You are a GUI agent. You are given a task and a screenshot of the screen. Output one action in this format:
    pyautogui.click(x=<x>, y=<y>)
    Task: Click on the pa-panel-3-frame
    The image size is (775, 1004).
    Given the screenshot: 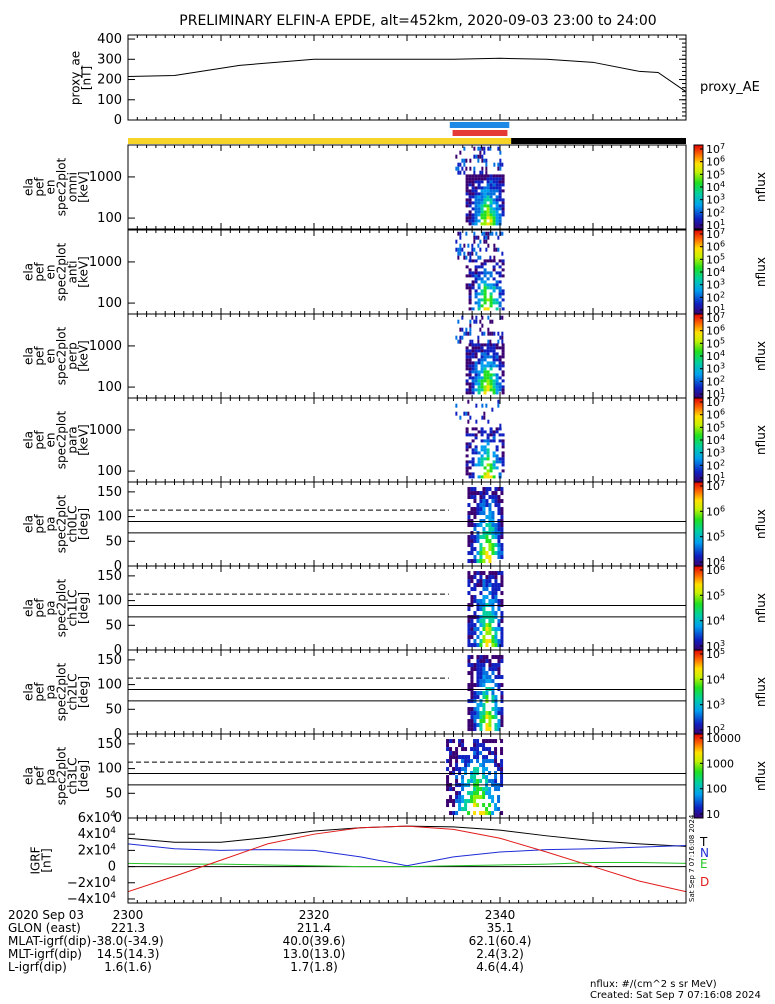 What is the action you would take?
    pyautogui.click(x=407, y=776)
    